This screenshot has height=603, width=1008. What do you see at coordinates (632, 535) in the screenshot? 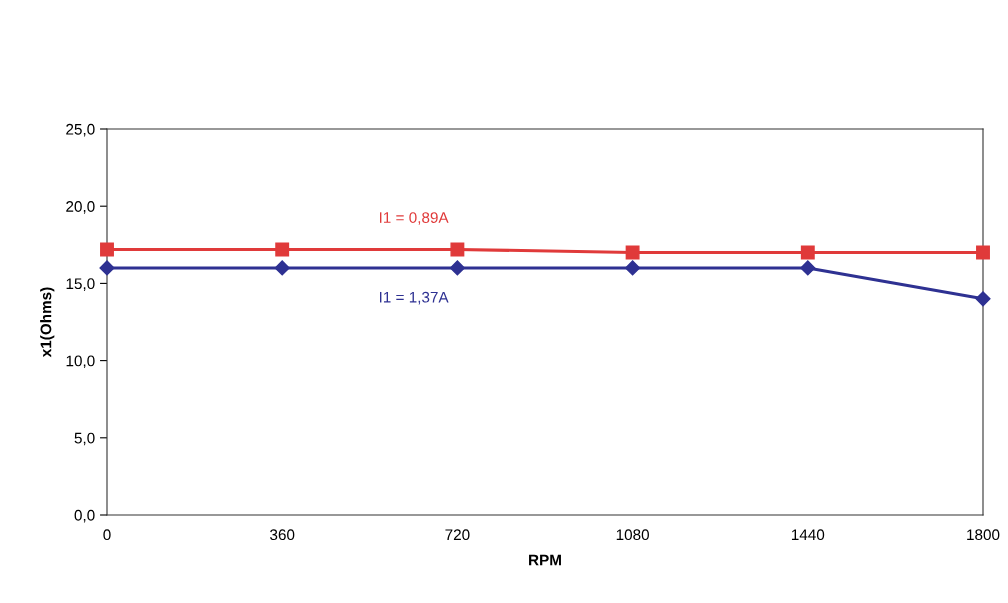
I see `x-tick-label: 1080` at bounding box center [632, 535].